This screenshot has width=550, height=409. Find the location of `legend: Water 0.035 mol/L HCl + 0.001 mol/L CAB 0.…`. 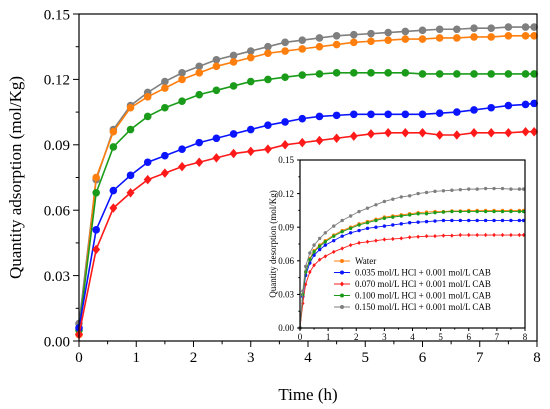

legend: Water 0.035 mol/L HCl + 0.001 mol/L CAB 0.… is located at coordinates (412, 284).